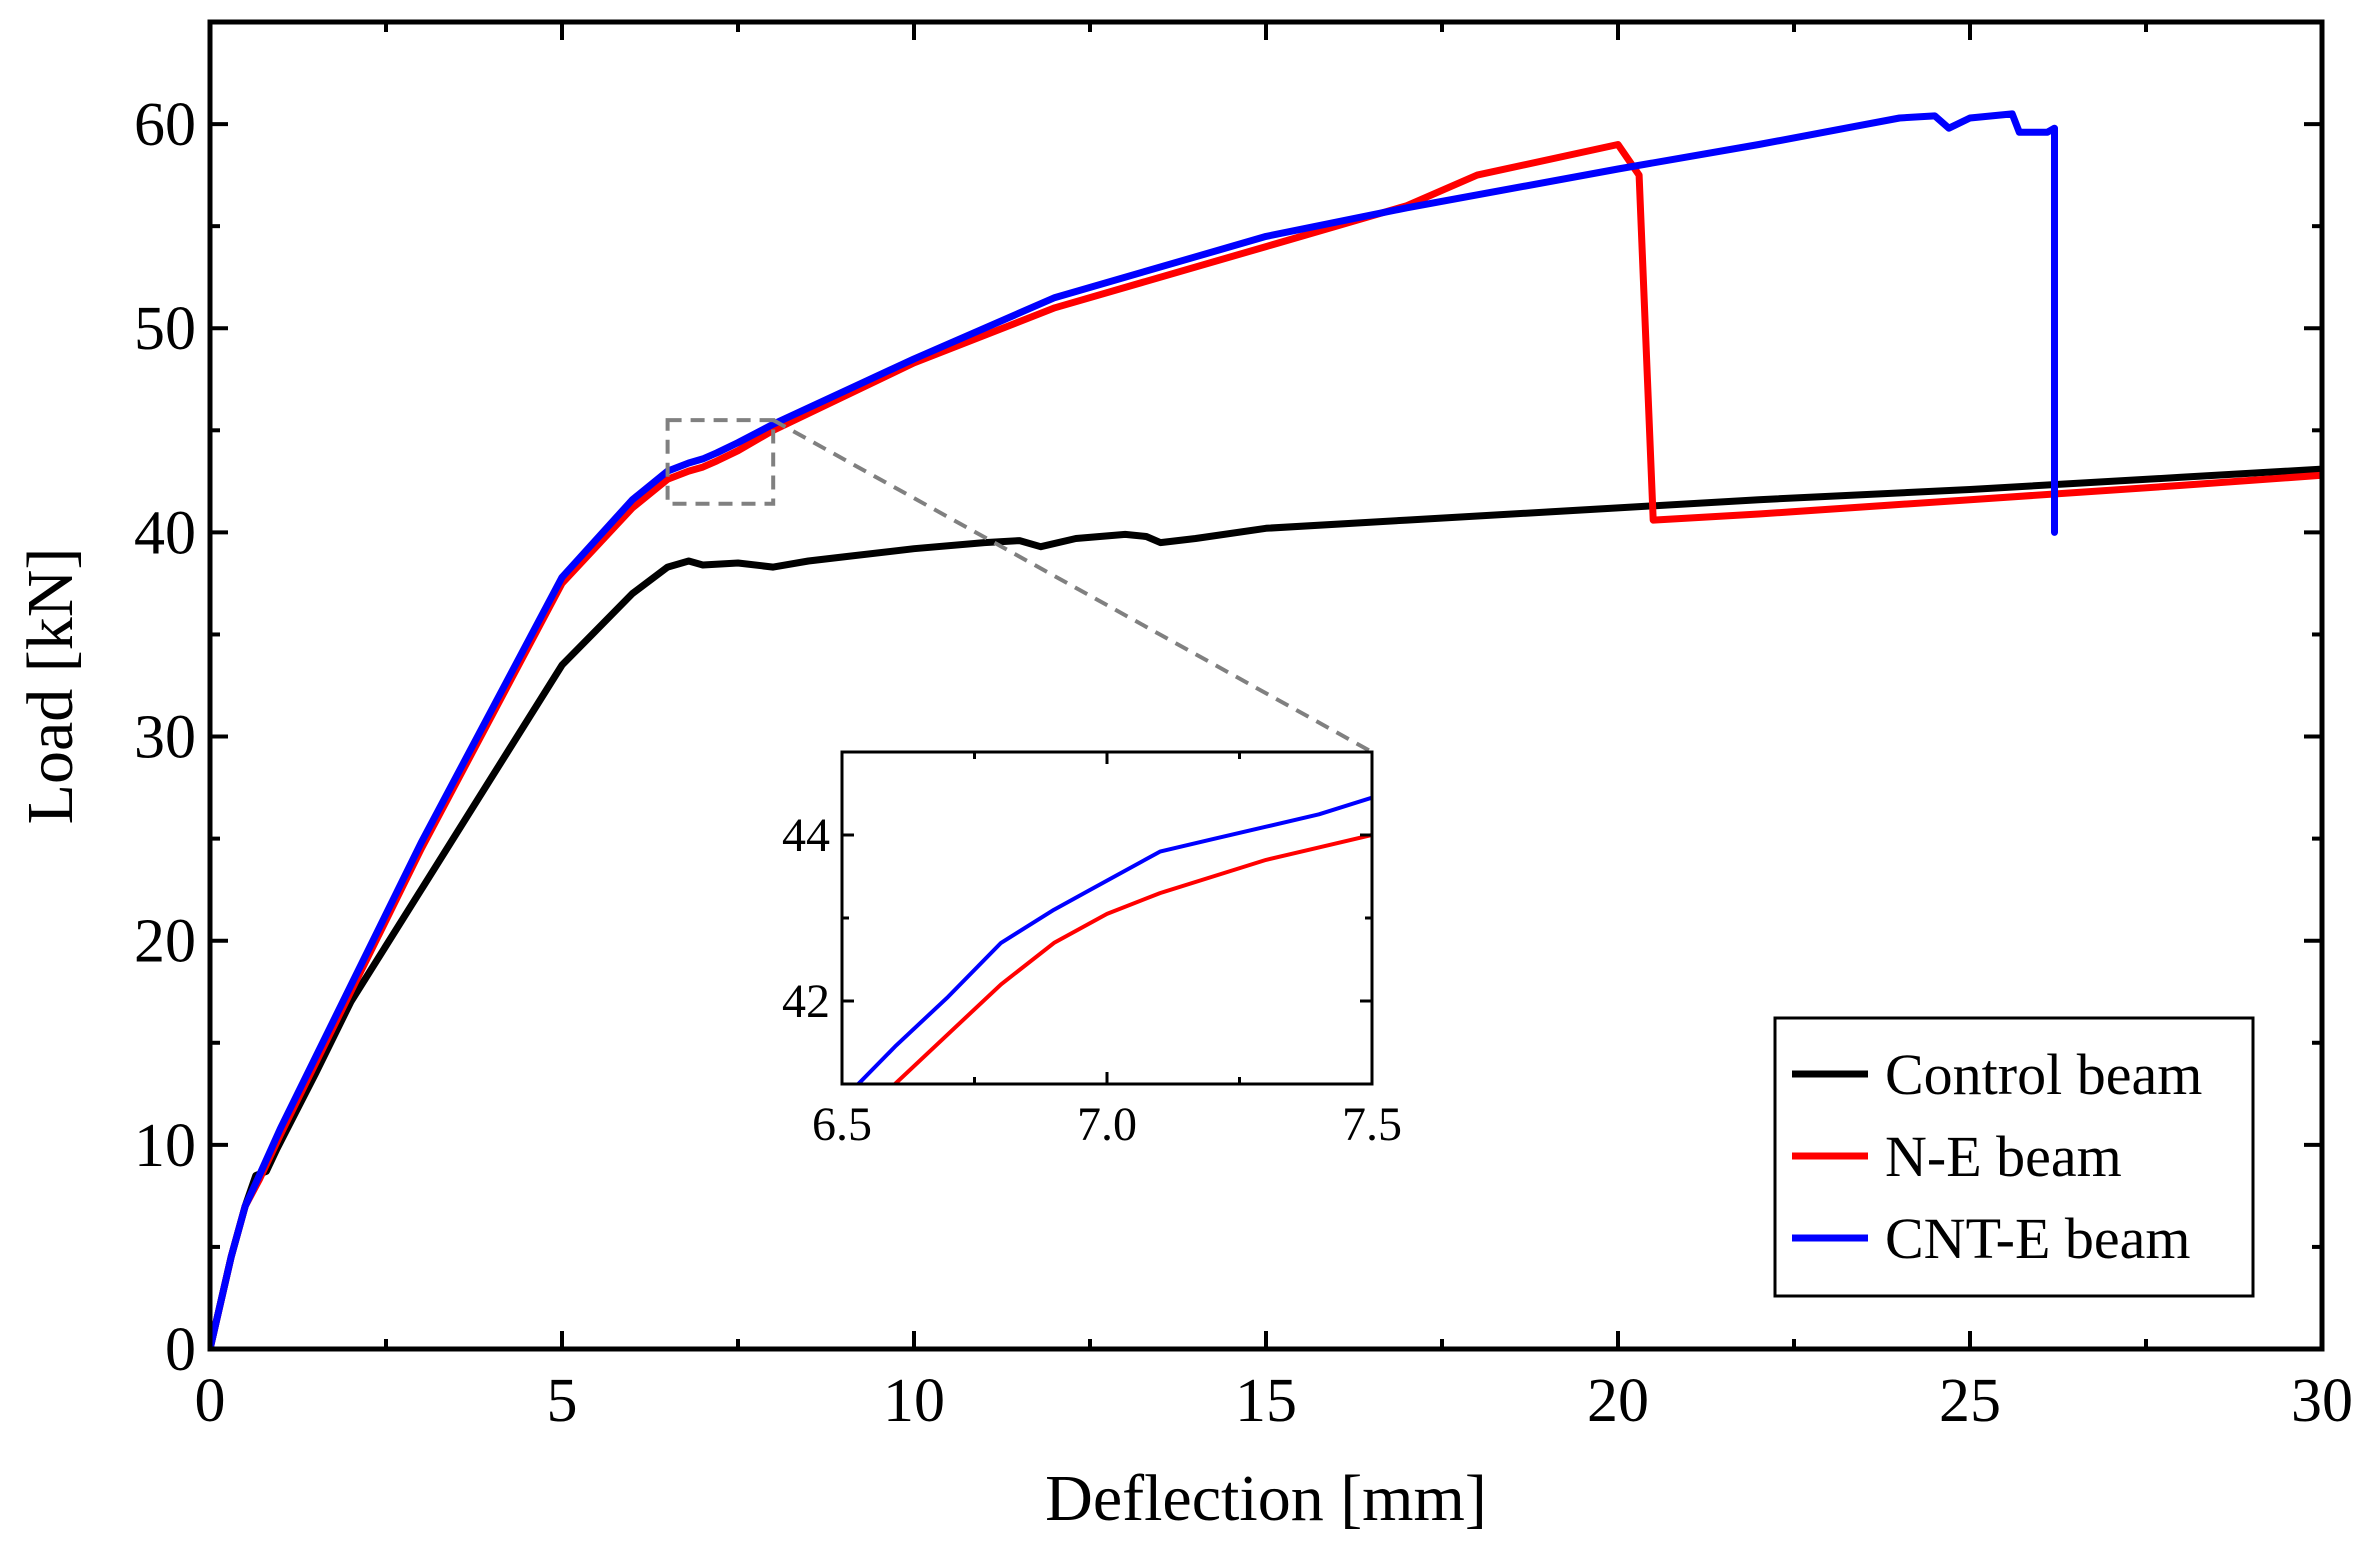  Describe the element at coordinates (806, 1001) in the screenshot. I see `inset-y-tick-label: 42` at that location.